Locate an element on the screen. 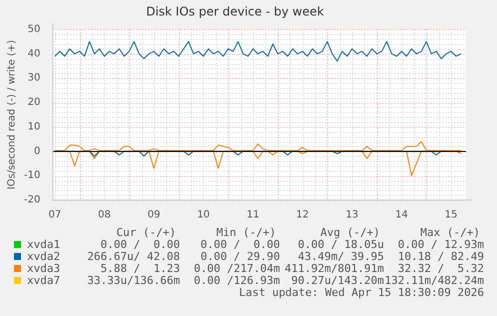 This screenshot has height=316, width=497. text: 32.32 / 5.32 is located at coordinates (441, 268).